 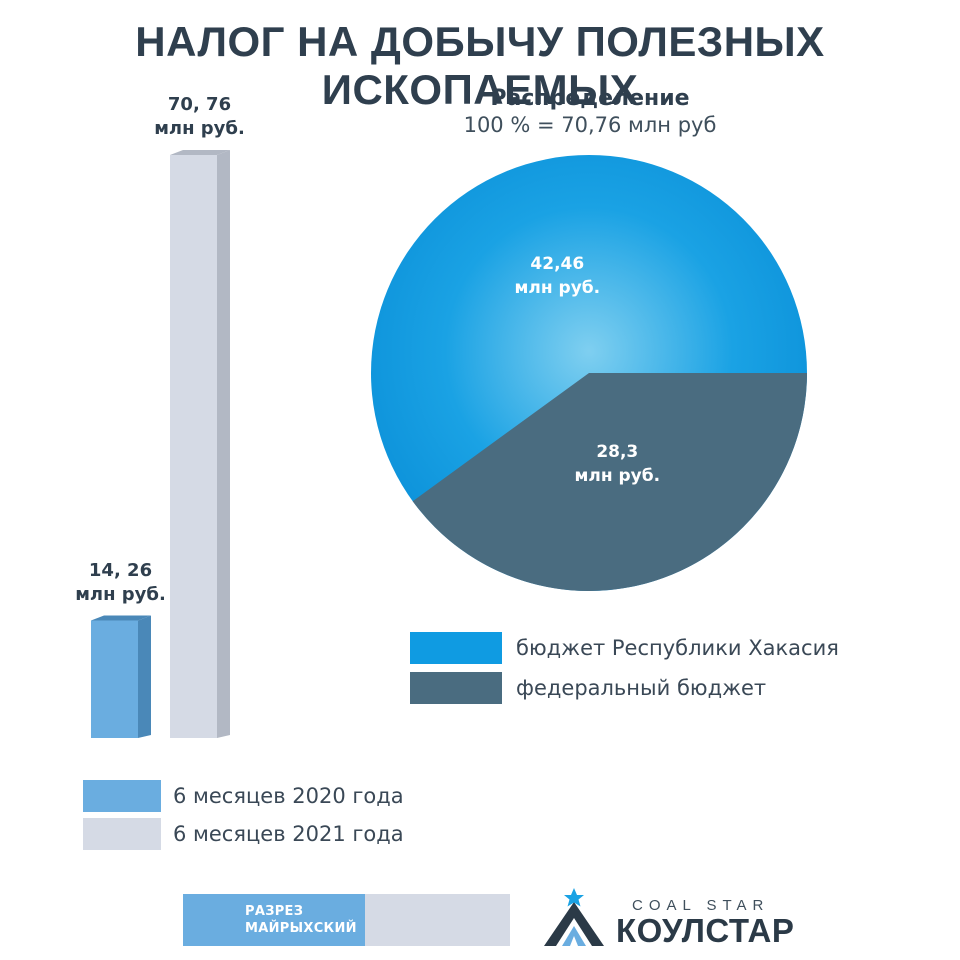 I want to click on section-banner-label: РАЗРЕЗ МАЙРЫХСКИЙ, so click(x=301, y=920).